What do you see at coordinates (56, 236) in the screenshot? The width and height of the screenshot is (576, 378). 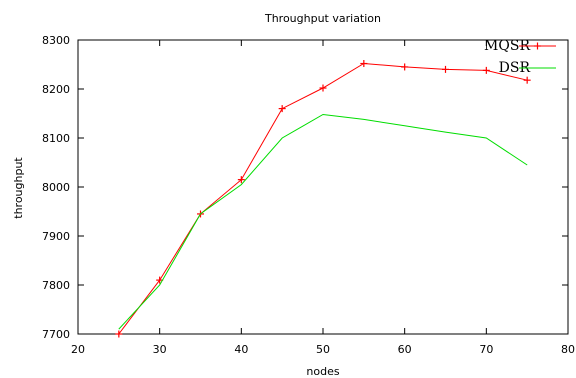 I see `y-tick-label: 7900` at bounding box center [56, 236].